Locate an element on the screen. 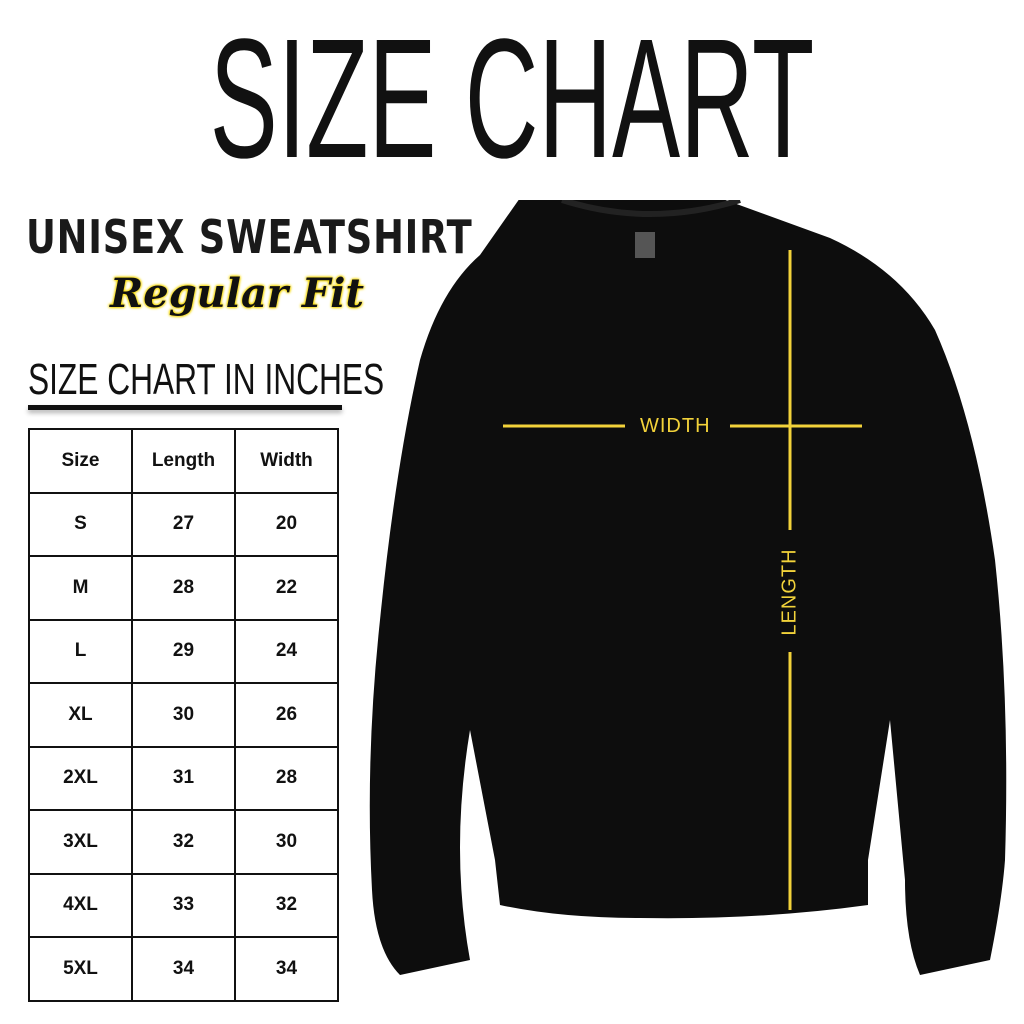 This screenshot has height=1024, width=1024. table-row: S 27 20 is located at coordinates (183, 524).